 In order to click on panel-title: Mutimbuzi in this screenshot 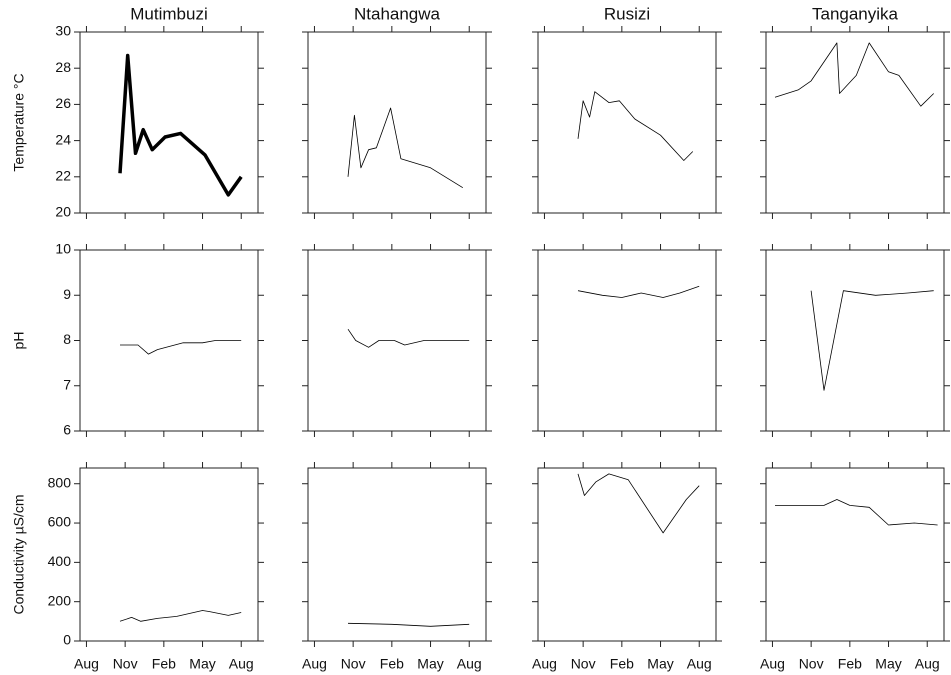, I will do `click(168, 13)`.